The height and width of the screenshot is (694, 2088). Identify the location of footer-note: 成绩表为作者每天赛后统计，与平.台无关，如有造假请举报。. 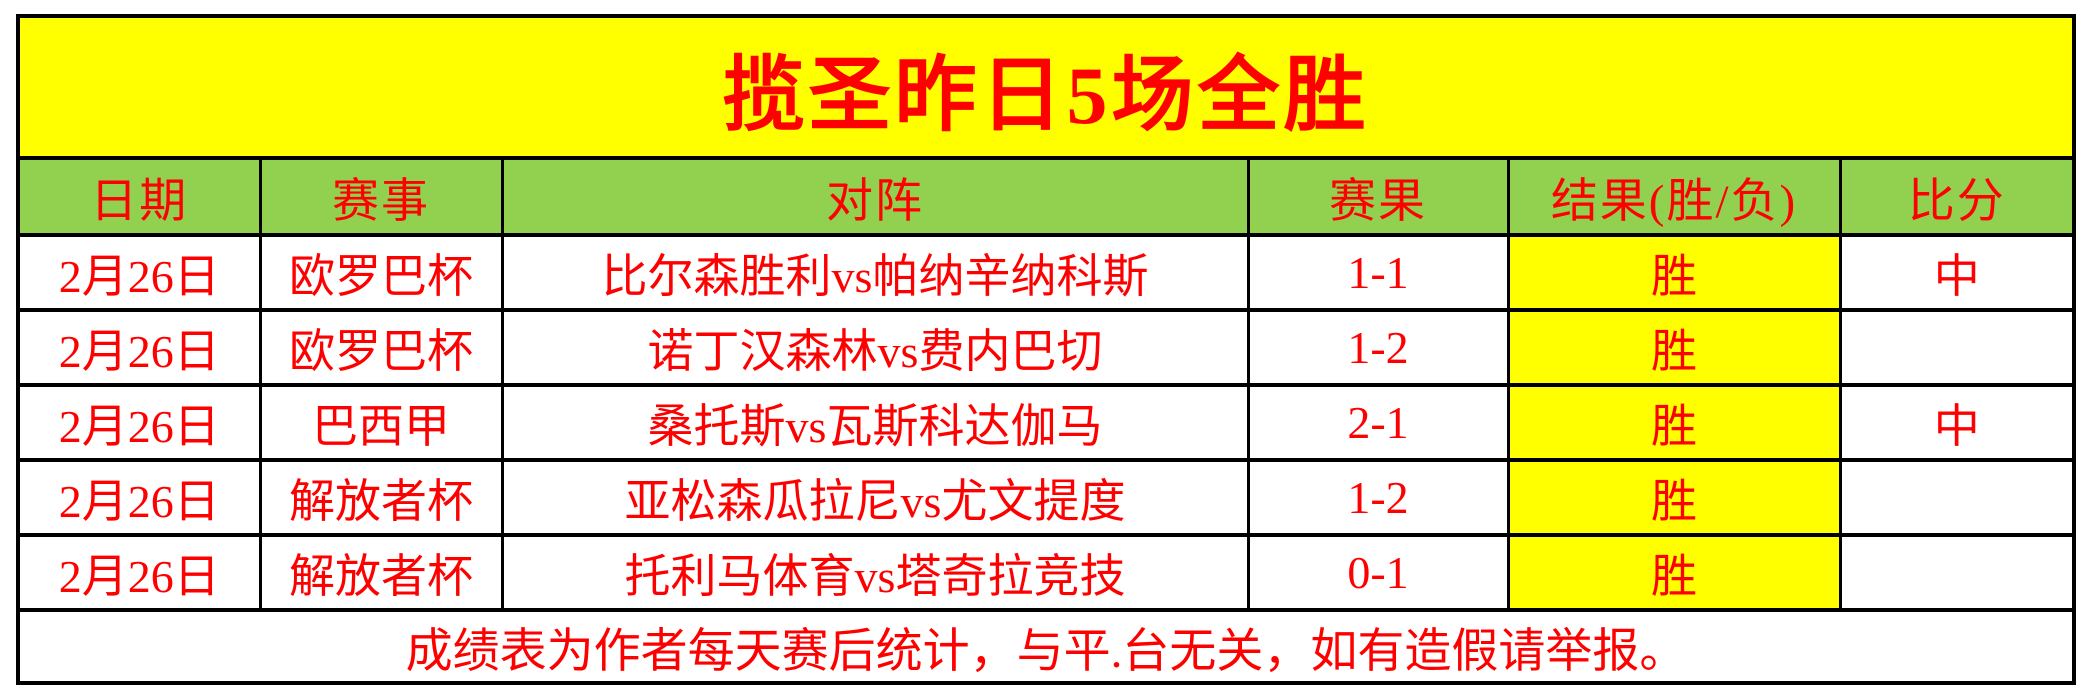
(1046, 646).